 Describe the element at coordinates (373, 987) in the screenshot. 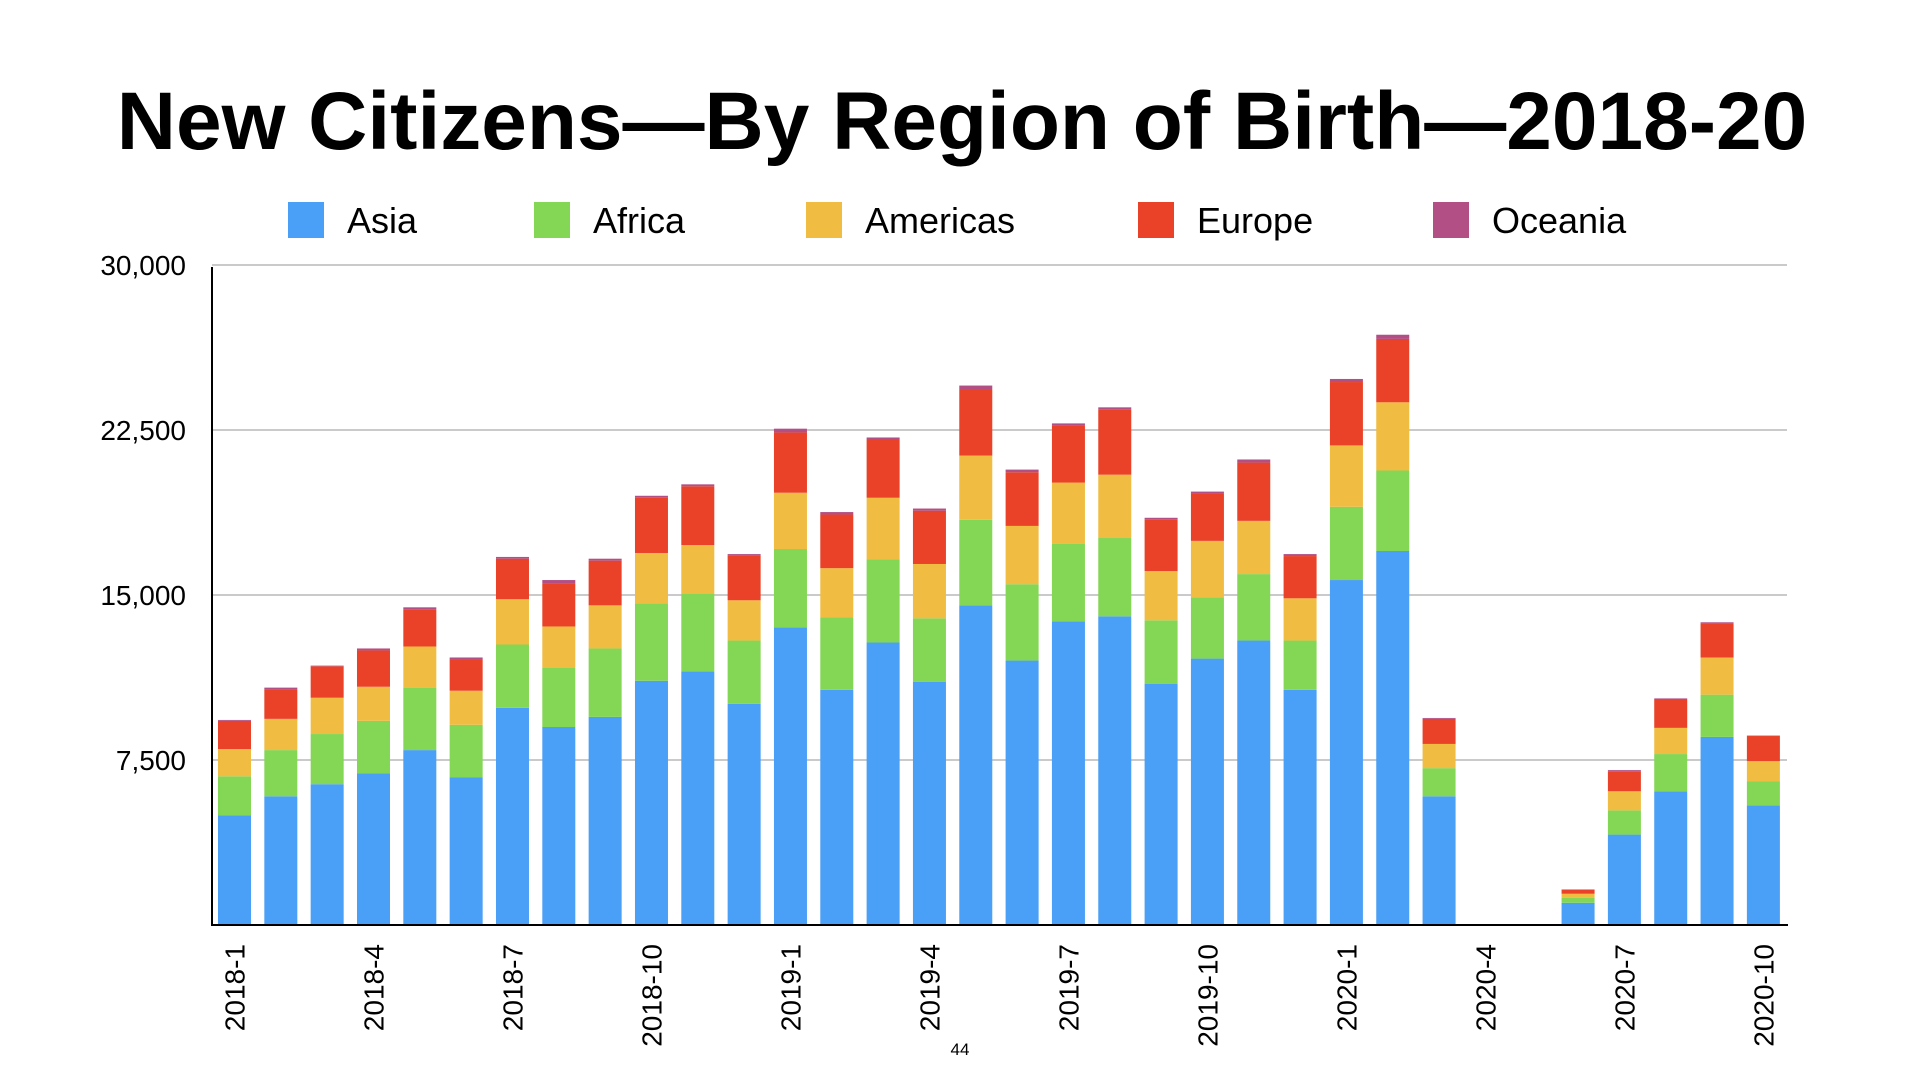

I see `x-tick-label: 2018-4` at that location.